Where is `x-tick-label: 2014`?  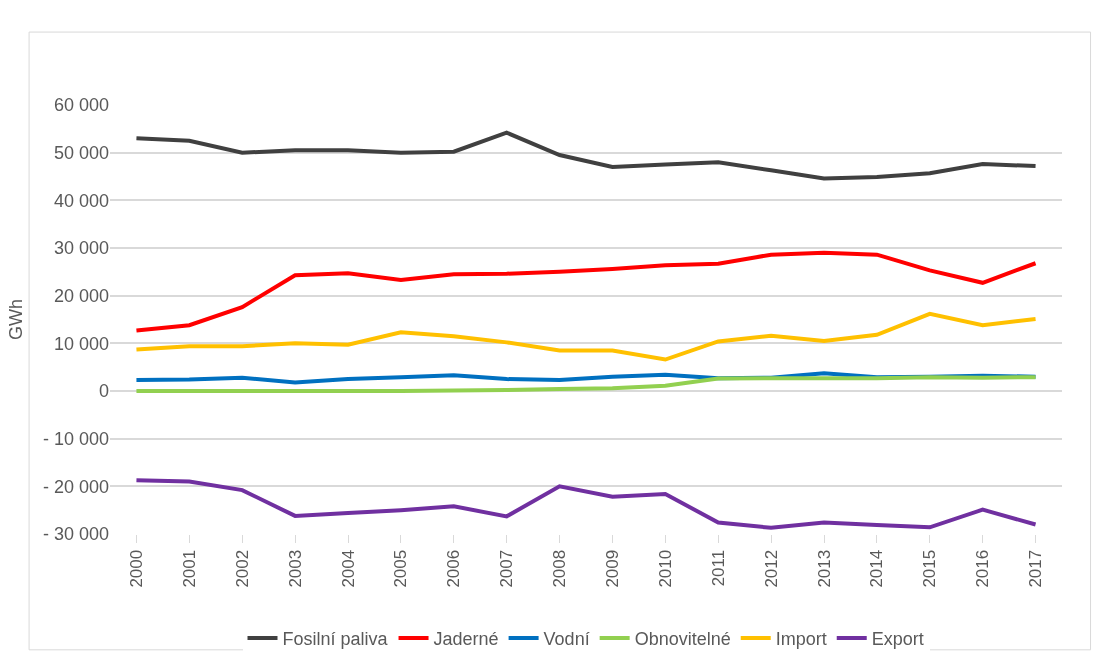
x-tick-label: 2014 is located at coordinates (877, 568).